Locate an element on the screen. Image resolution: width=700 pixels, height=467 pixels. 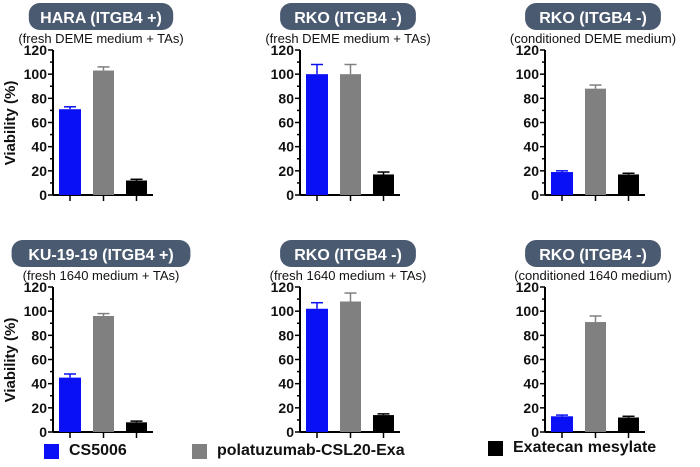
legend-item-polatuzumab: polatuzumab-CSL20-Exa is located at coordinates (298, 451).